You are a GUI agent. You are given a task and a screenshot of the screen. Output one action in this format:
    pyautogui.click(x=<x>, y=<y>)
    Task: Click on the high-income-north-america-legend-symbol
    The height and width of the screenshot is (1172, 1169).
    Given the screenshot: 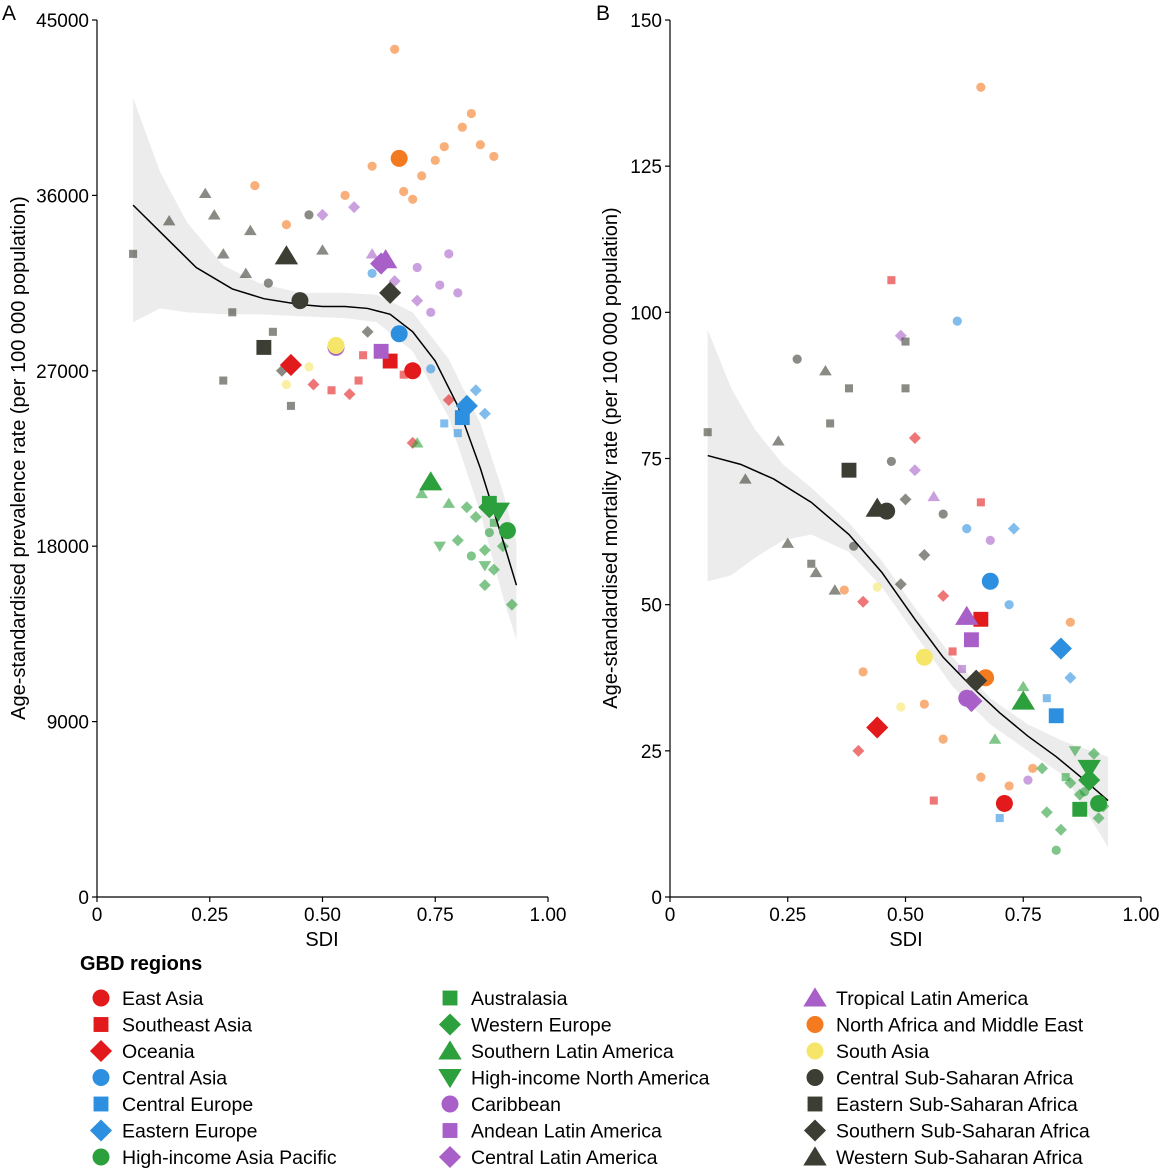 What is the action you would take?
    pyautogui.click(x=450, y=1079)
    